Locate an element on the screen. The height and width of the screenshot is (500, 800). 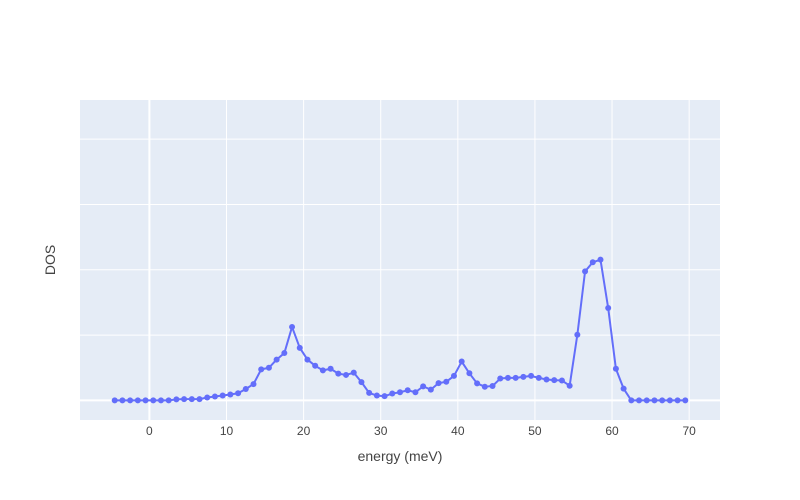
x-tick-label: 10 is located at coordinates (227, 431).